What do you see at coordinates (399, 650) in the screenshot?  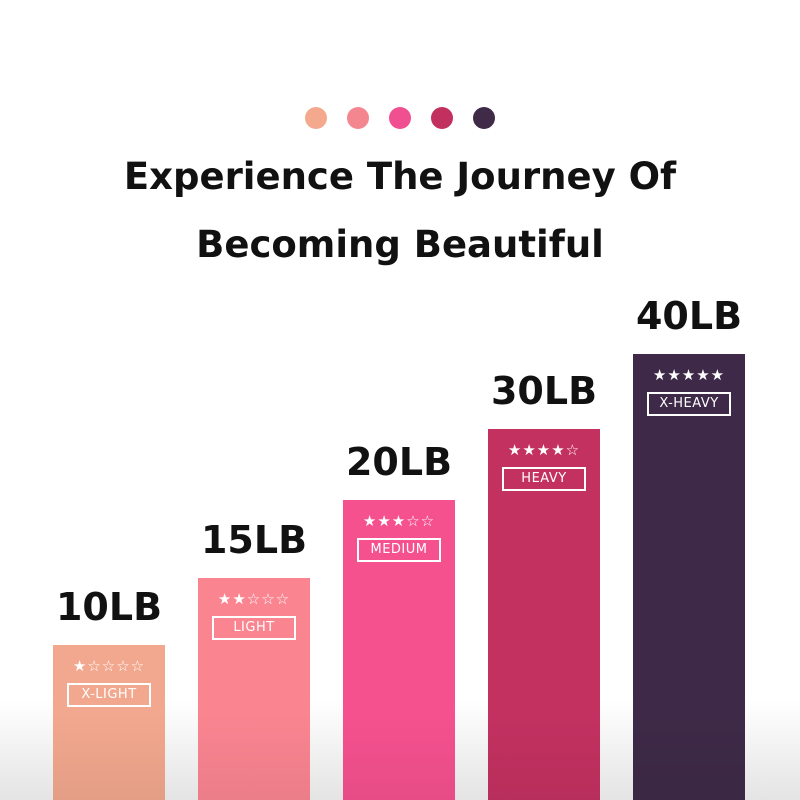 I see `bar-medium: ★★★☆☆ MEDIUM` at bounding box center [399, 650].